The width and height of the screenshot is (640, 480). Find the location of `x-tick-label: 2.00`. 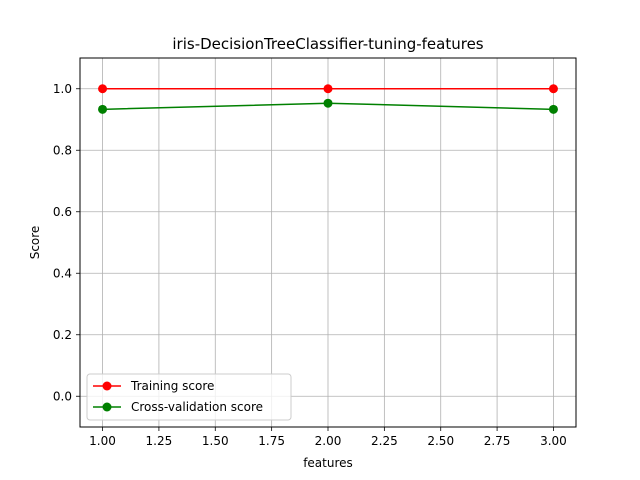

x-tick-label: 2.00 is located at coordinates (328, 441).